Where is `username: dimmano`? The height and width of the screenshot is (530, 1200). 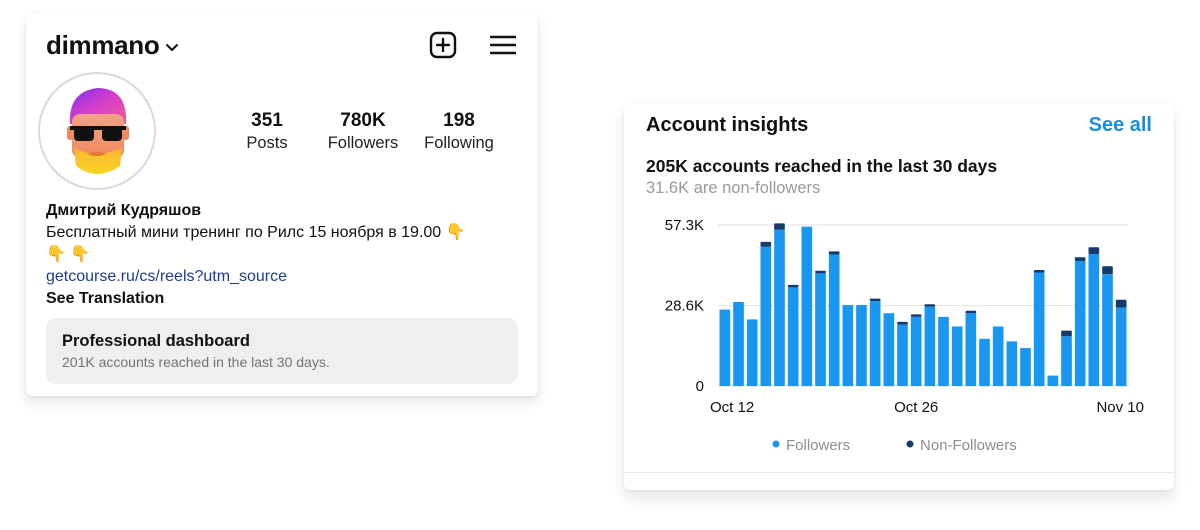 username: dimmano is located at coordinates (103, 45).